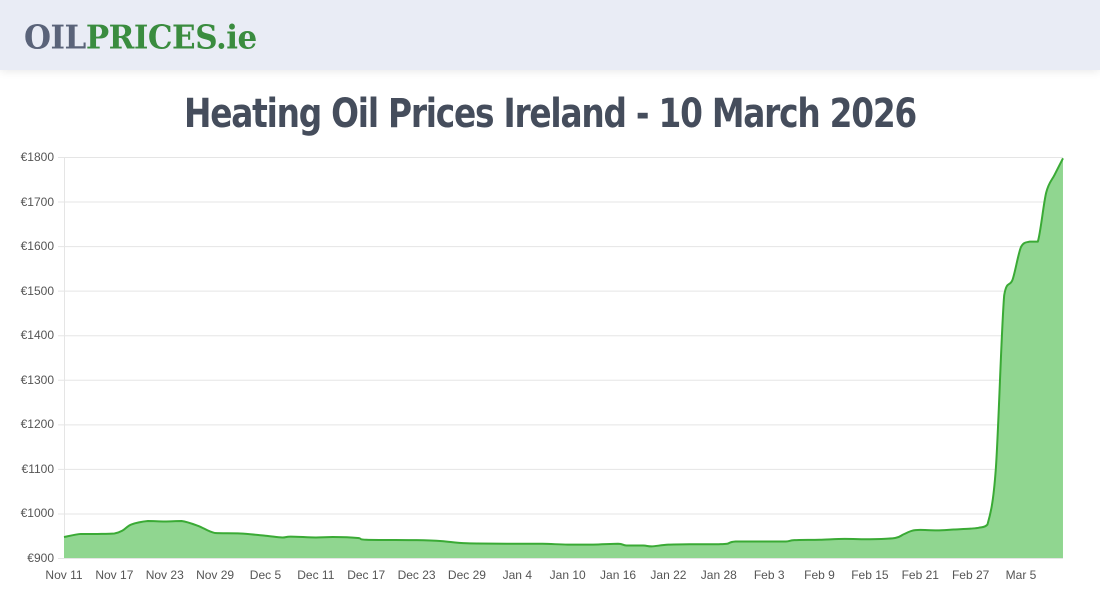  What do you see at coordinates (114, 575) in the screenshot?
I see `x-axis-tick-label: Nov 17` at bounding box center [114, 575].